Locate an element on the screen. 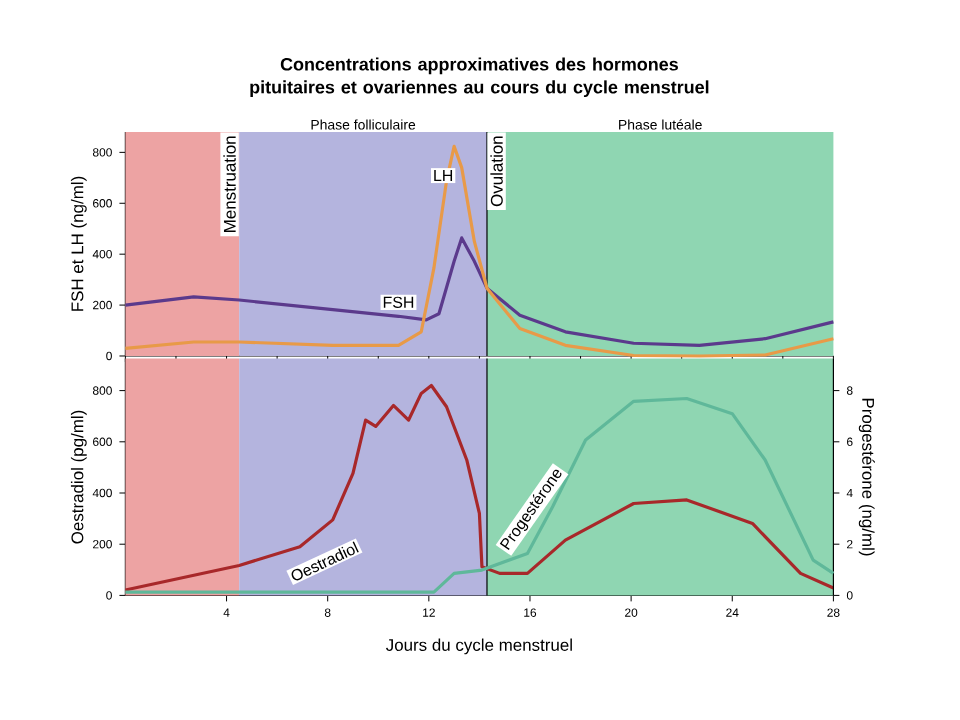 The image size is (960, 720). ref-line-label: Ovulation is located at coordinates (496, 171).